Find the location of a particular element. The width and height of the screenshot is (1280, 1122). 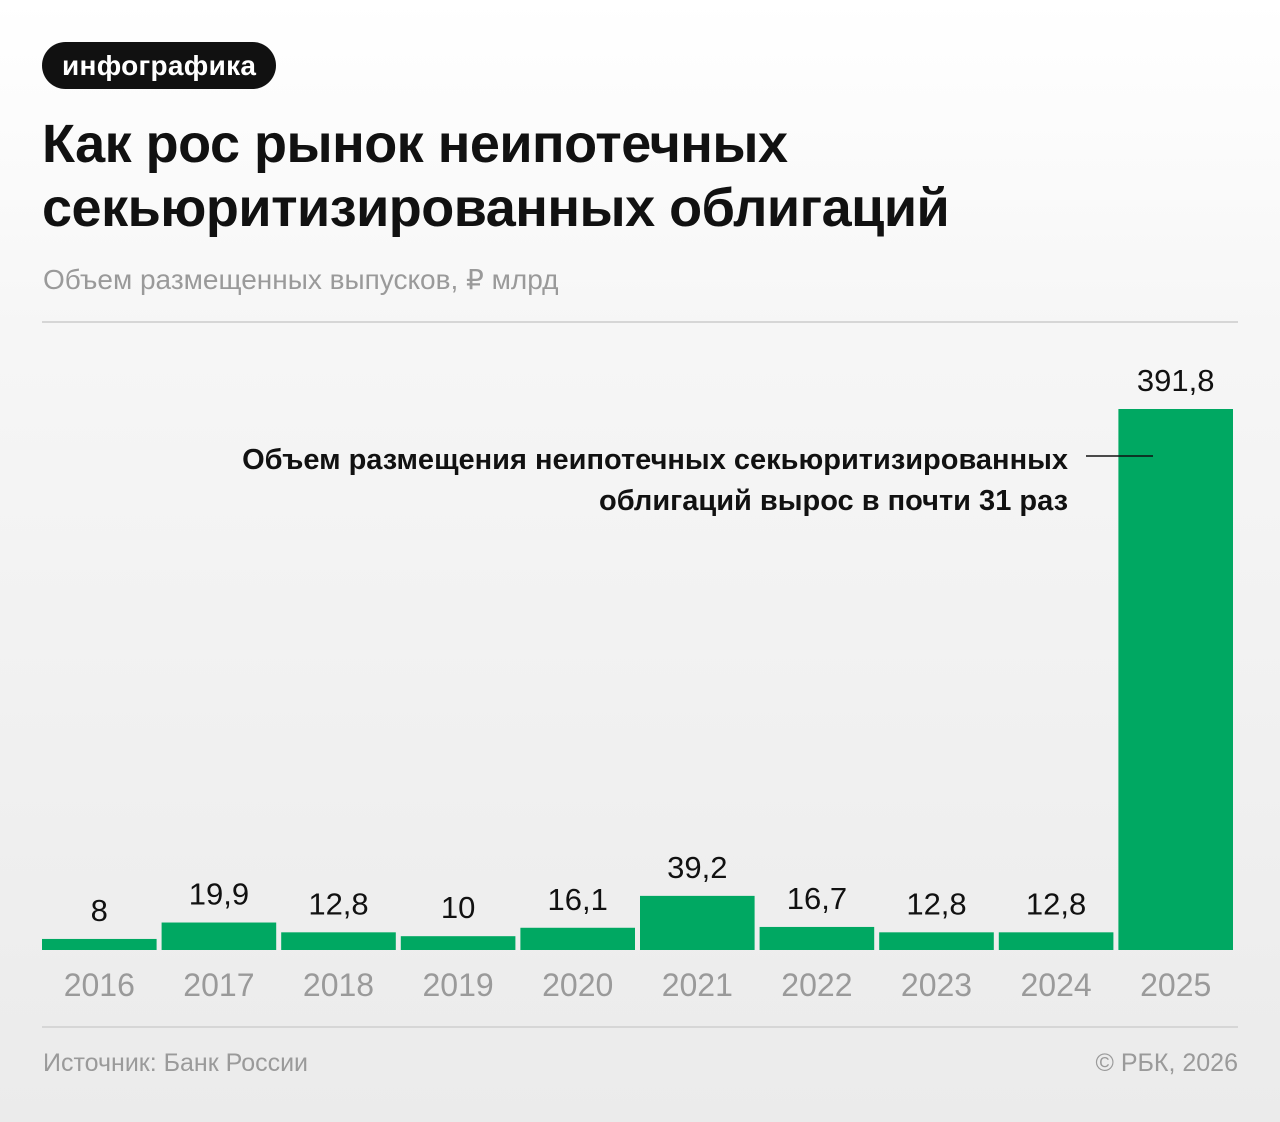

value-label-2019: 10 is located at coordinates (458, 907).